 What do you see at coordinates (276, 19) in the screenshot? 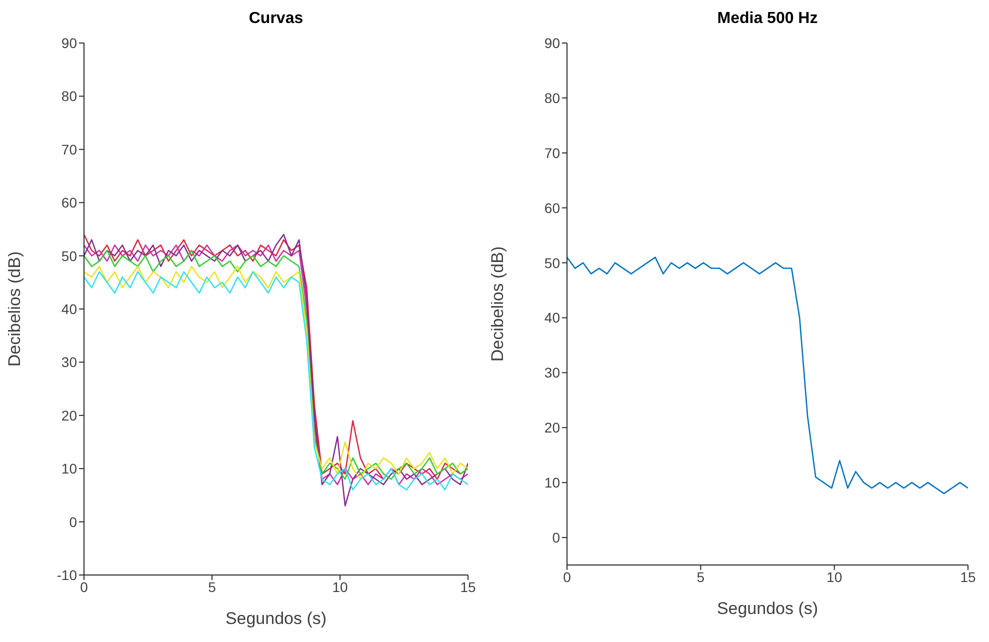
I see `chart-title: Curvas` at bounding box center [276, 19].